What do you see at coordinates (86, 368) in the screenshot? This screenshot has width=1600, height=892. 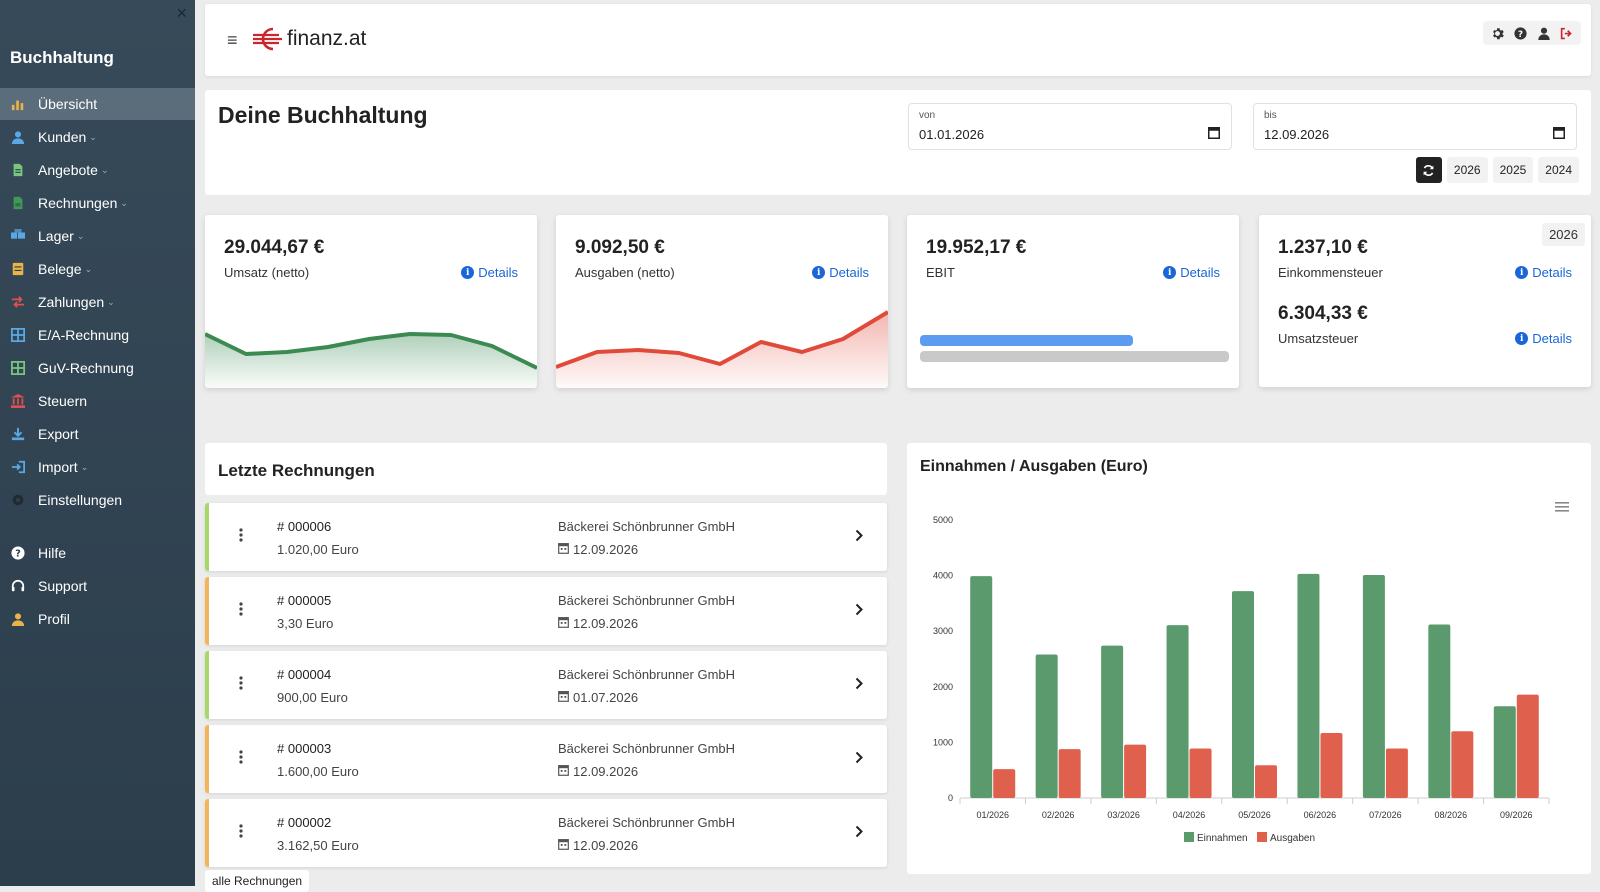 I see `sidebar-item-label: GuV-Rechnung` at bounding box center [86, 368].